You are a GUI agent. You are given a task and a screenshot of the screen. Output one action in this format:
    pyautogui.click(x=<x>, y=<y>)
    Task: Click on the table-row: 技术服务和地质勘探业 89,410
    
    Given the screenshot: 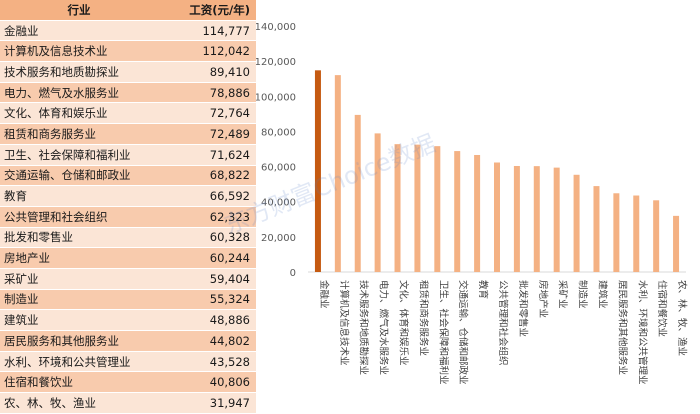 What is the action you would take?
    pyautogui.click(x=128, y=72)
    